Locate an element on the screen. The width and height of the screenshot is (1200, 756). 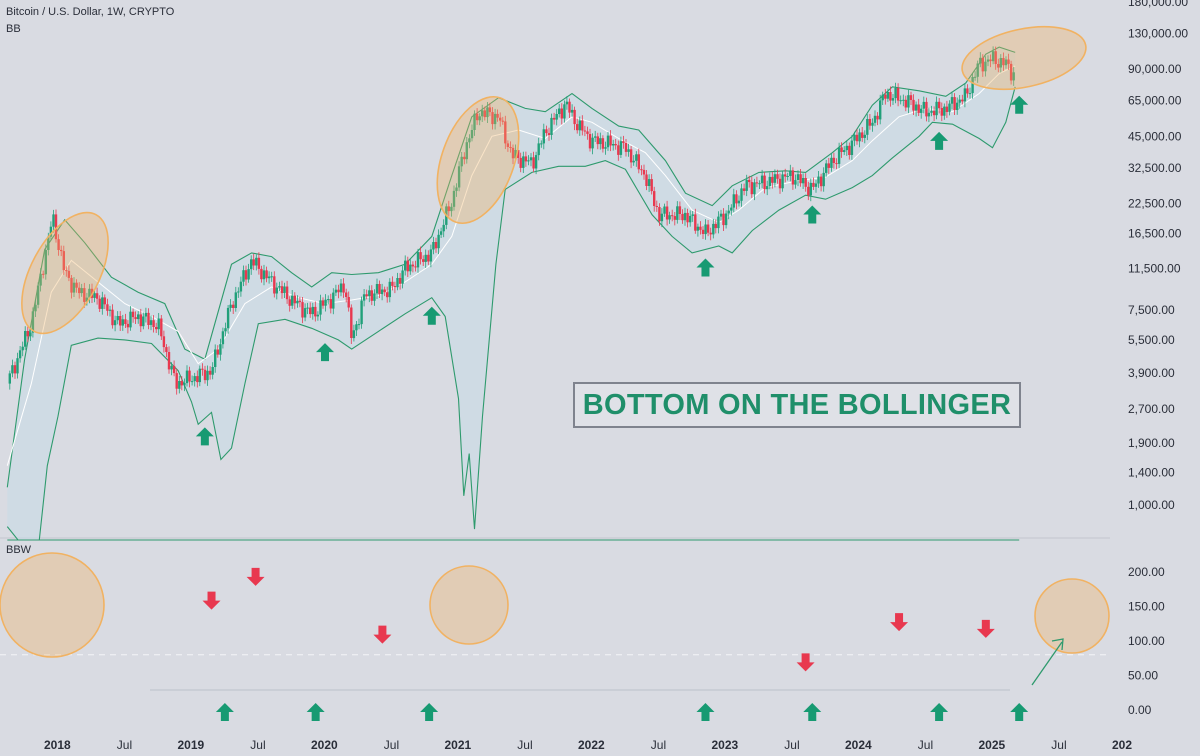
symbol-title: Bitcoin / U.S. Dollar, 1W, CRYPTO is located at coordinates (90, 12).